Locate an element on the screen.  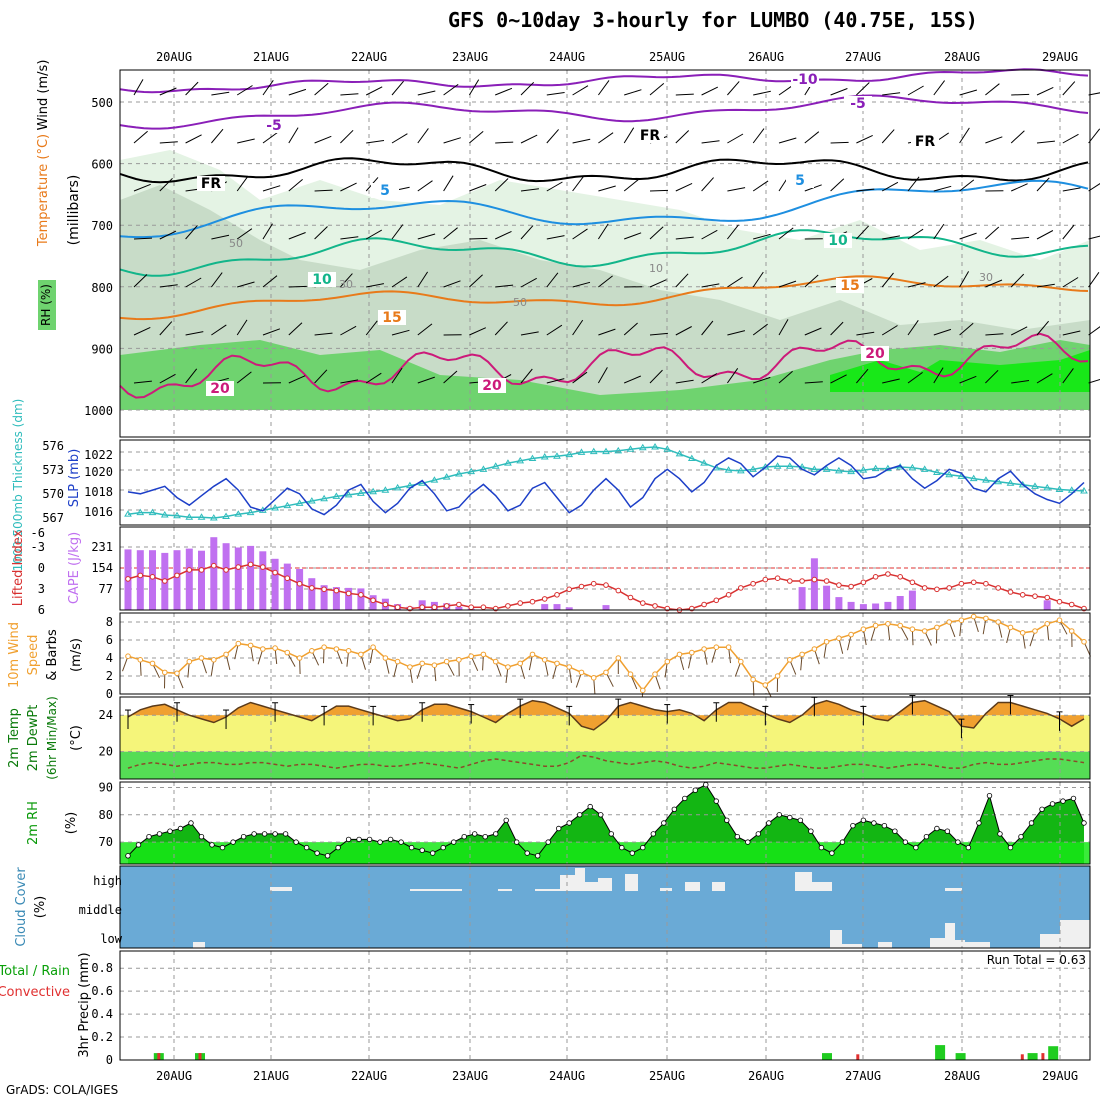
slp-line is located at coordinates (606, 485).